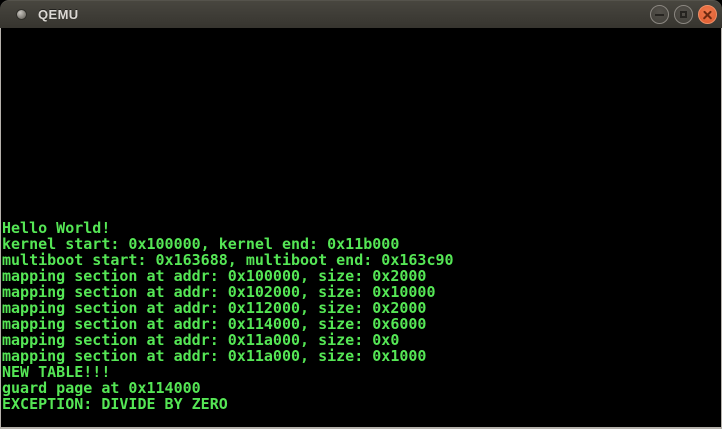 The image size is (722, 429). Describe the element at coordinates (58, 14) in the screenshot. I see `window-title: QEMU` at that location.